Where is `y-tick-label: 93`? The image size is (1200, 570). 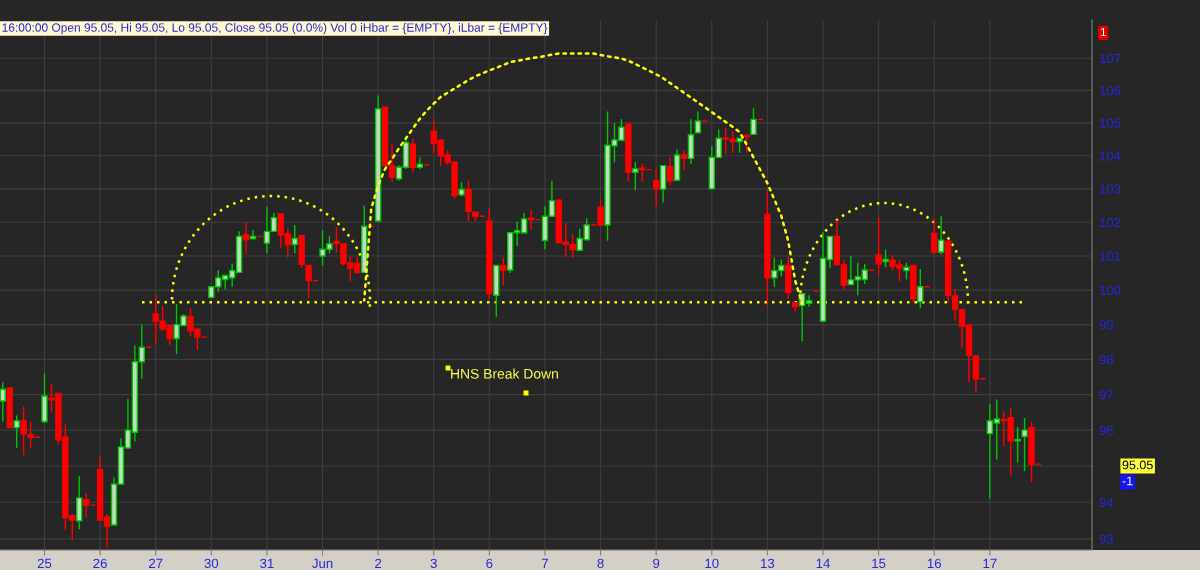
y-tick-label: 93 is located at coordinates (1106, 539).